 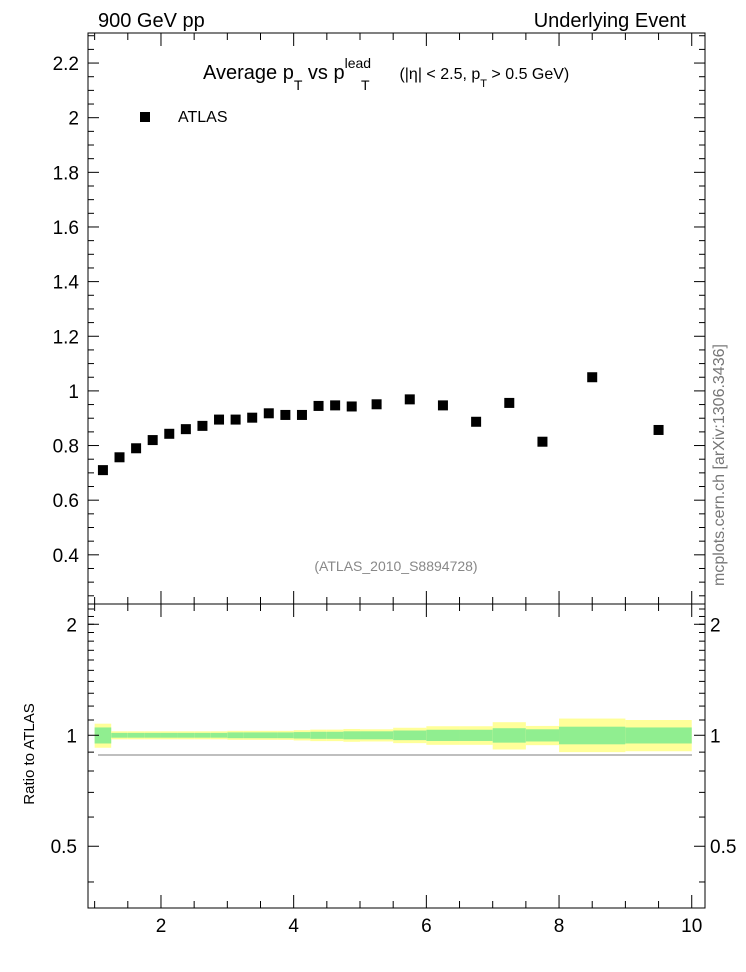 What do you see at coordinates (358, 63) in the screenshot?
I see `title-part-d: lead` at bounding box center [358, 63].